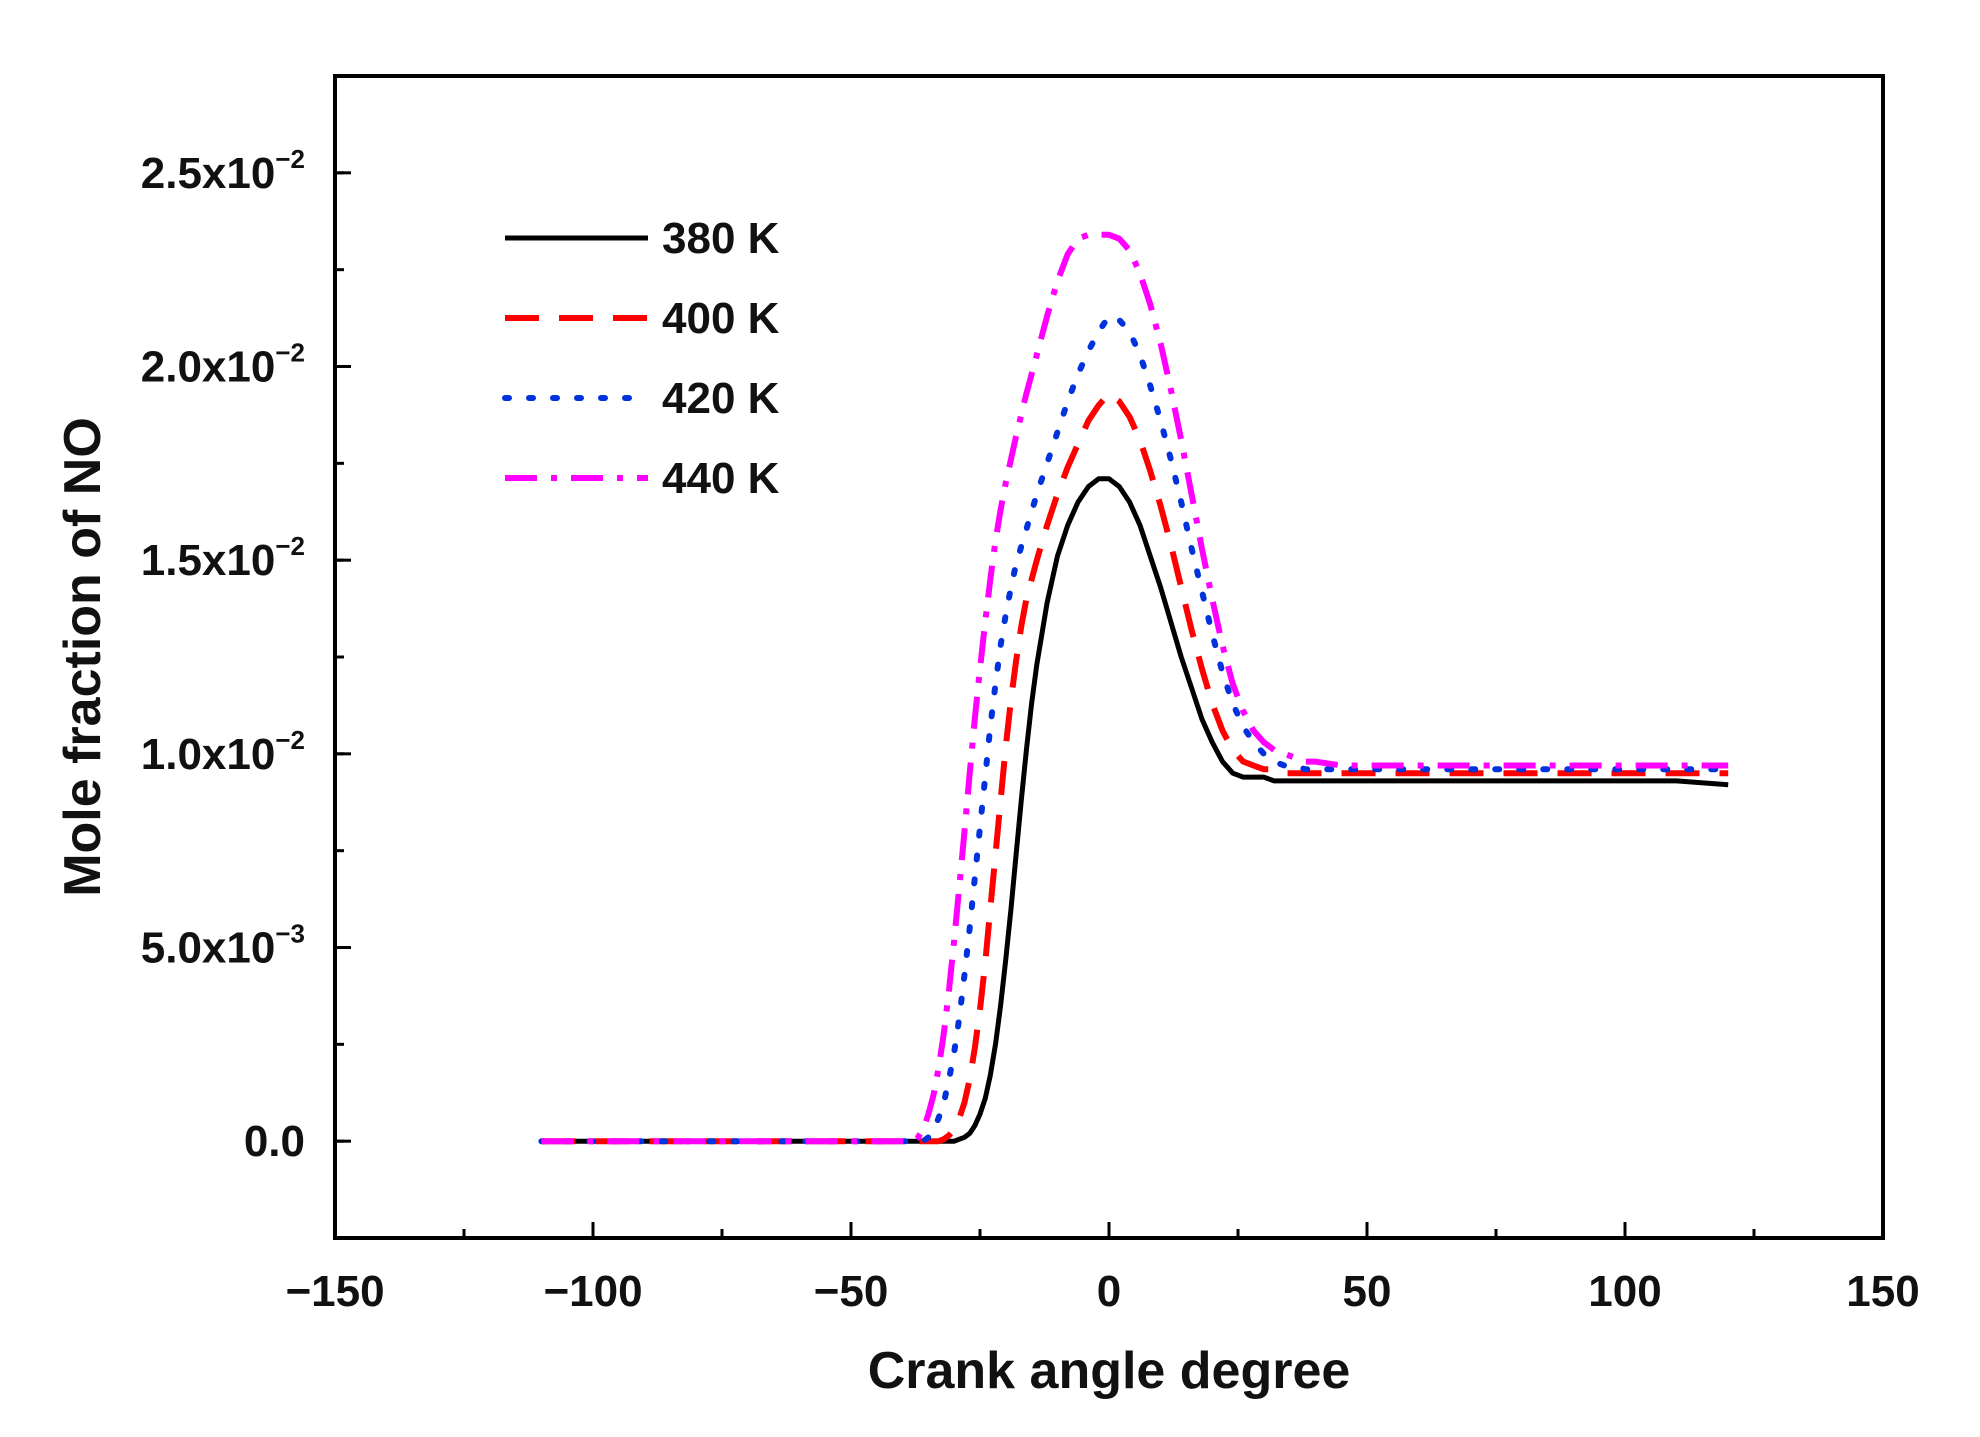  Describe the element at coordinates (721, 398) in the screenshot. I see `legend-label: 420 K` at that location.